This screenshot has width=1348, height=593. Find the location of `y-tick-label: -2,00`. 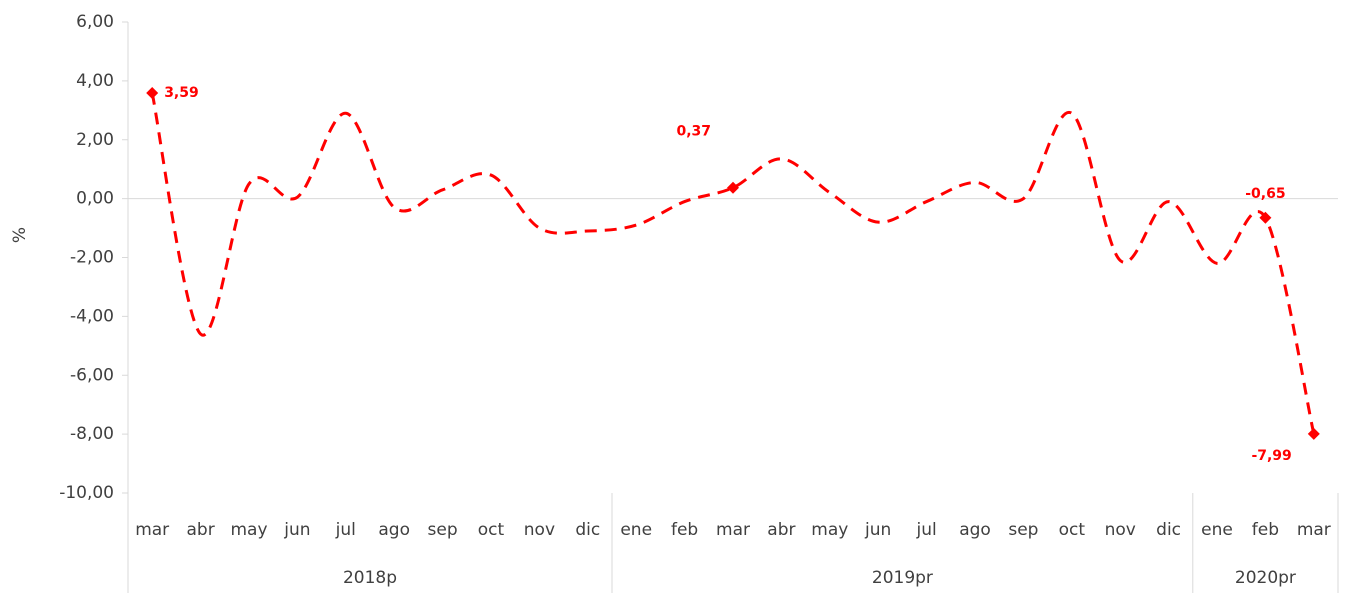

y-tick-label: -2,00 is located at coordinates (92, 258).